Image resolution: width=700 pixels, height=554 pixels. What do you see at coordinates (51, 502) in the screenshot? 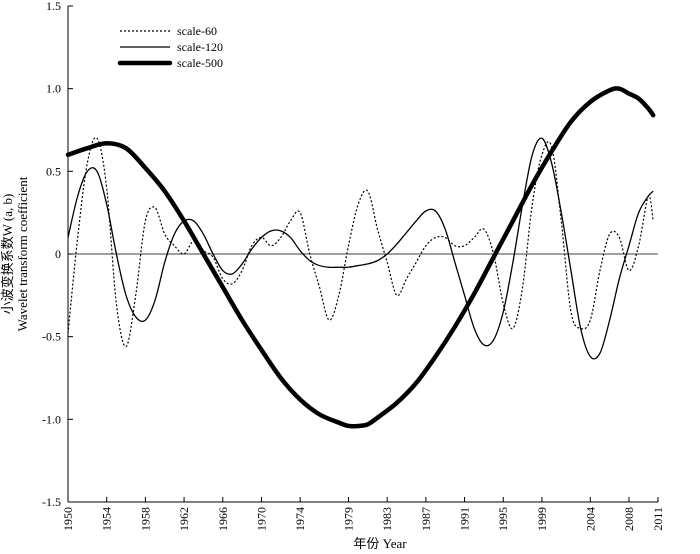
I see `y-tick-label: -1.5` at bounding box center [51, 502].